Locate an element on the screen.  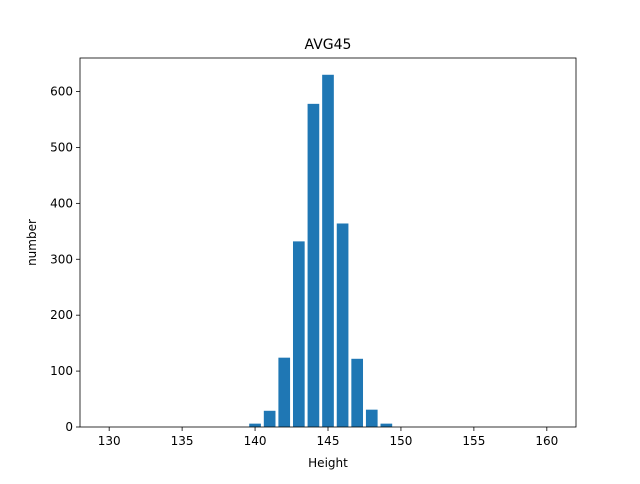
x-tick-label-145: 145 is located at coordinates (328, 441).